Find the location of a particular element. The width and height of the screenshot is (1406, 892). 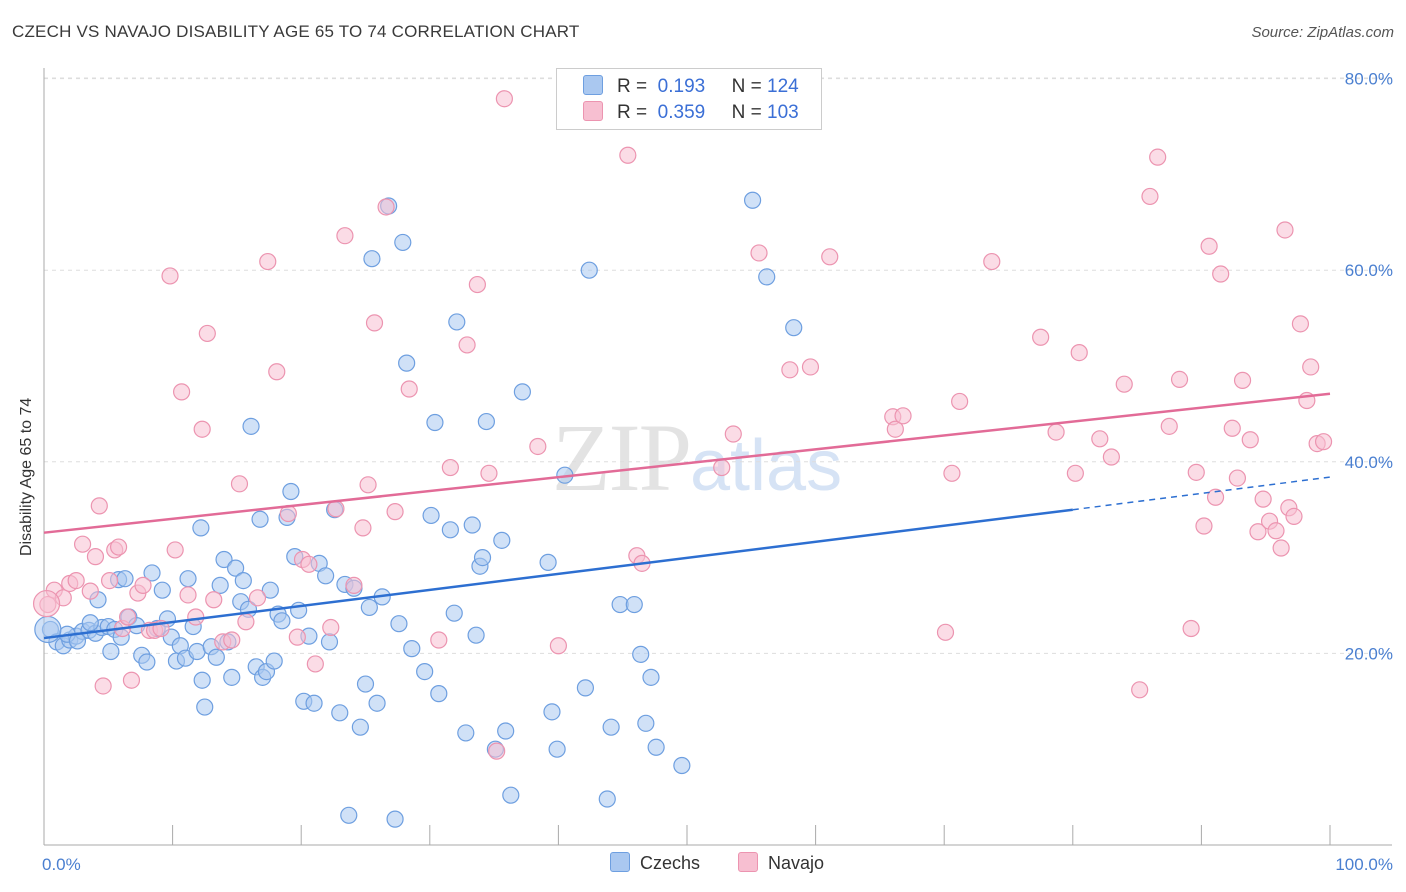

y-tick-label: 40.0% is located at coordinates (1369, 462).